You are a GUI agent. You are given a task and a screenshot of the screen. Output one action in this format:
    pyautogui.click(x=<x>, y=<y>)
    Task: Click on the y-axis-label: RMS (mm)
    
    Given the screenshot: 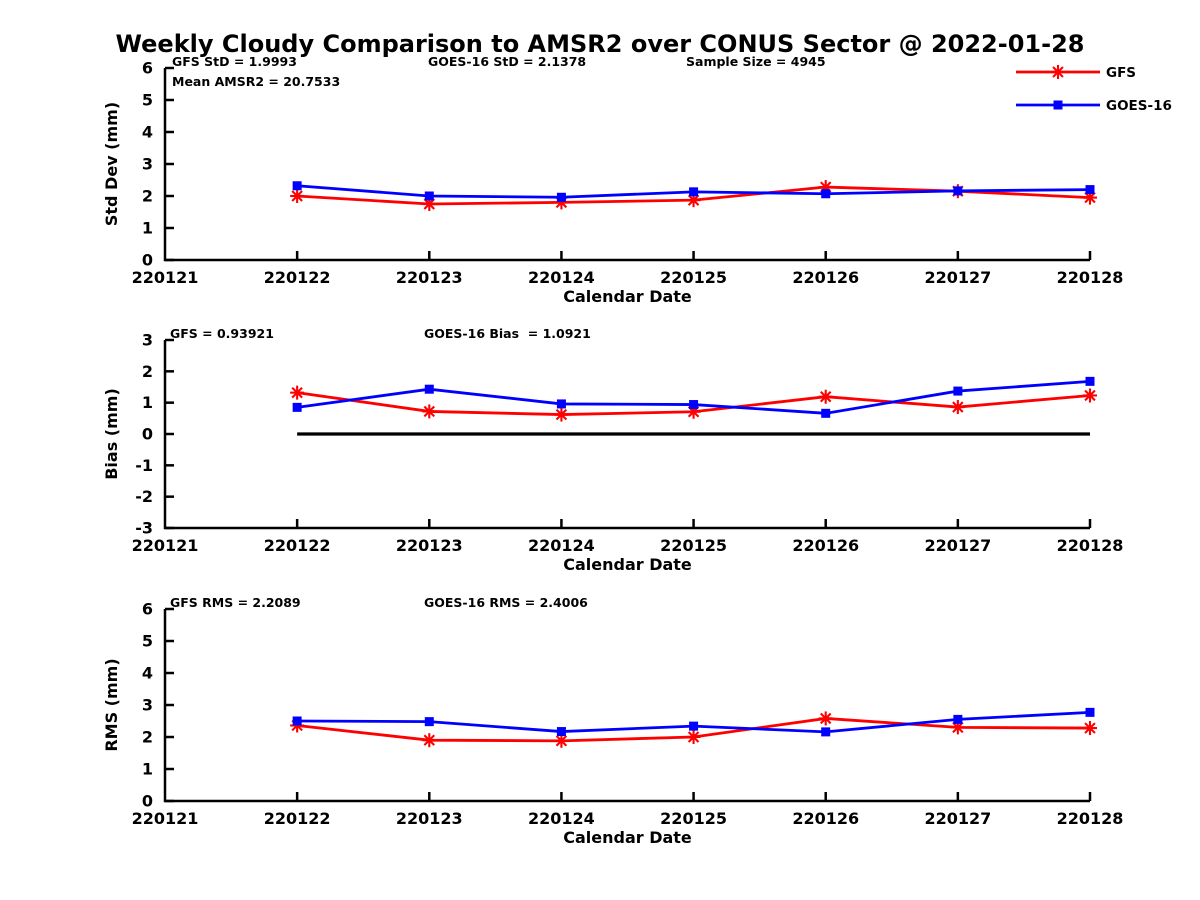 What is the action you would take?
    pyautogui.click(x=111, y=704)
    